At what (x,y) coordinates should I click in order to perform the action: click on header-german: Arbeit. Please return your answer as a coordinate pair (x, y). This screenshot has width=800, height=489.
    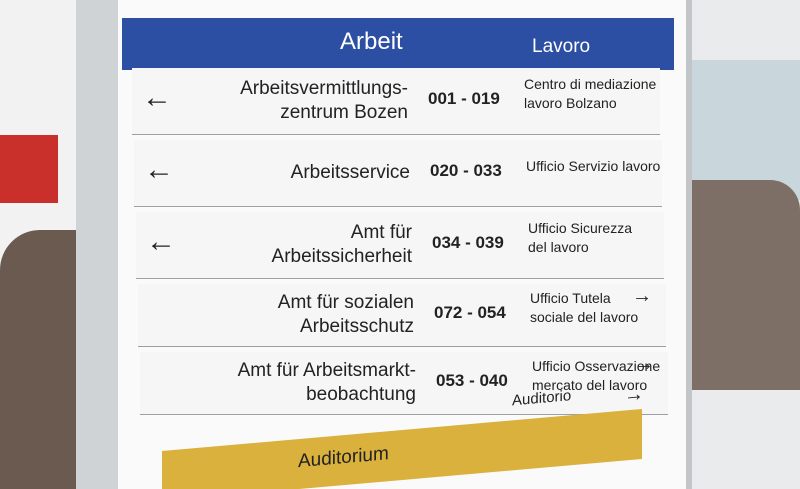
    Looking at the image, I should click on (371, 41).